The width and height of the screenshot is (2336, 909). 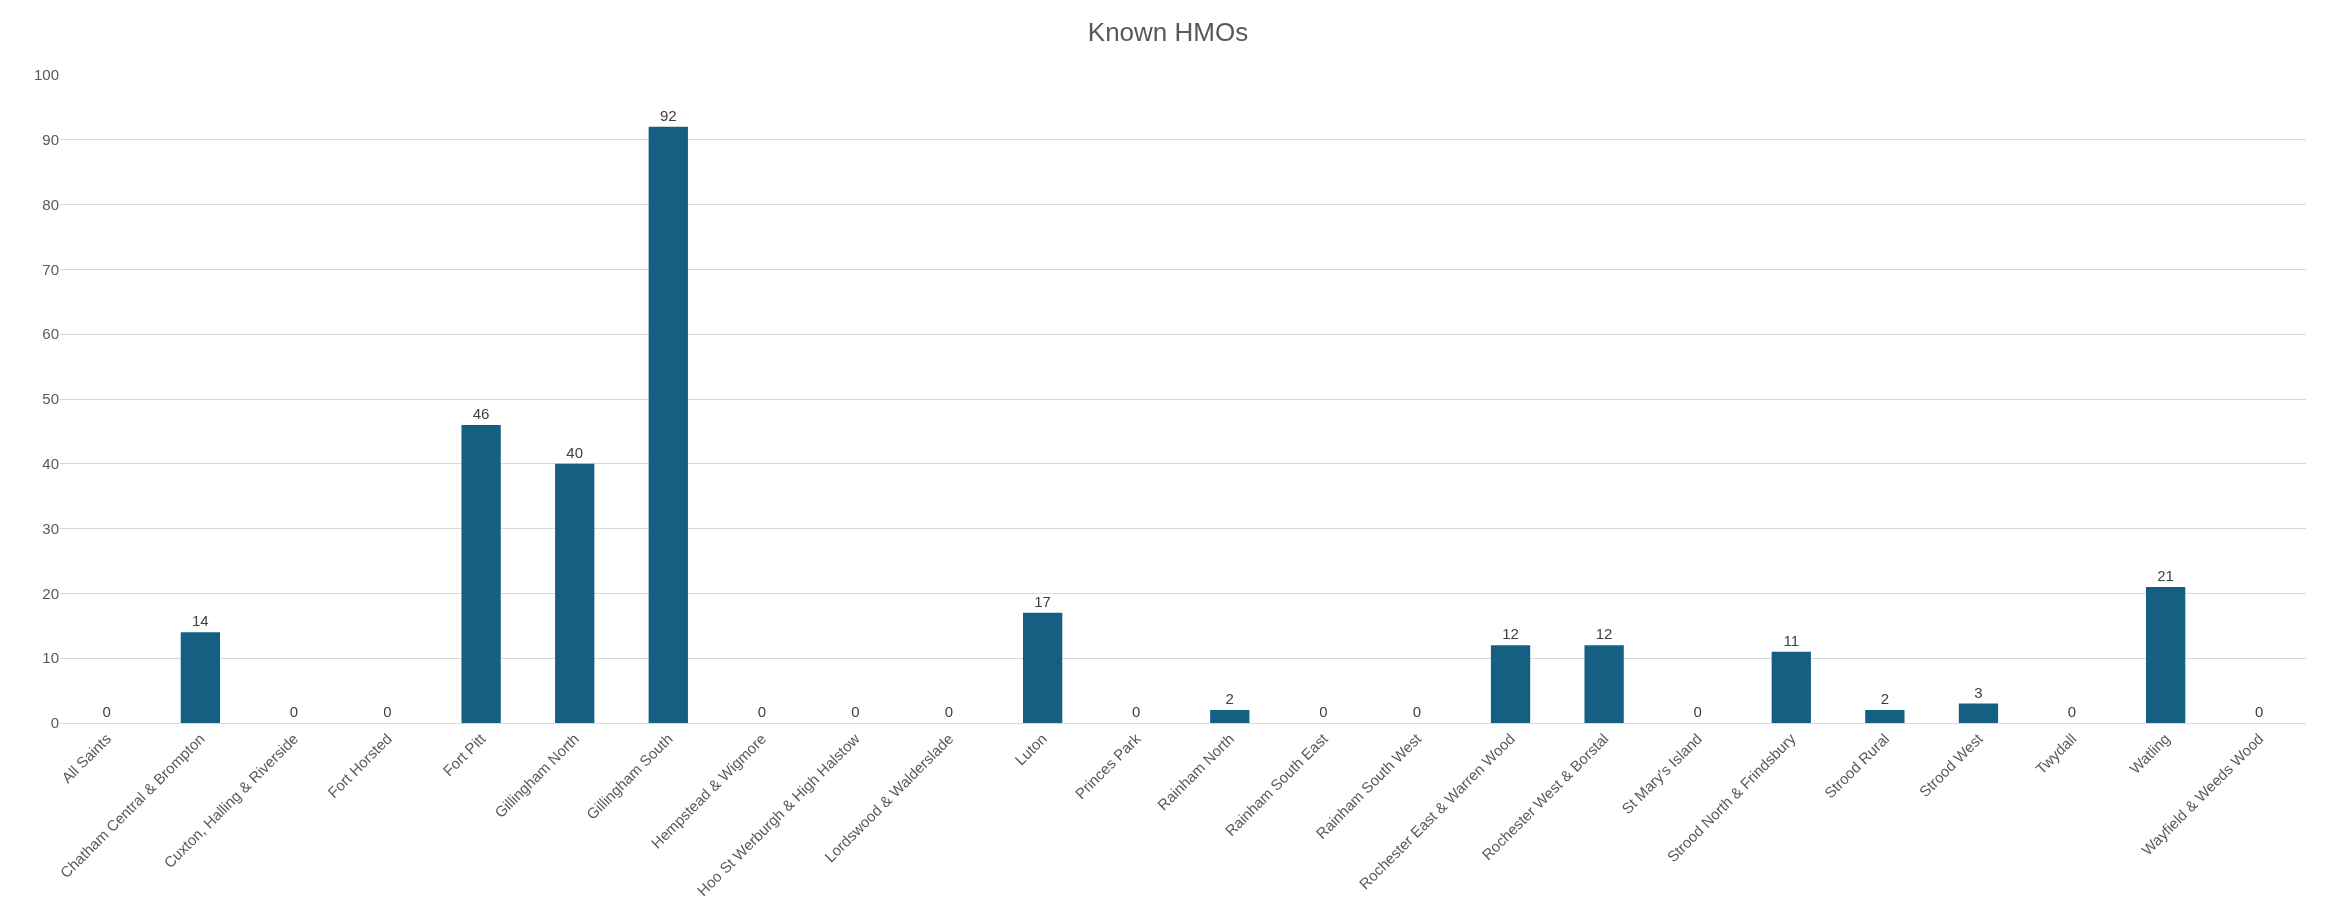 I want to click on y-tick-label: 0, so click(x=54, y=723).